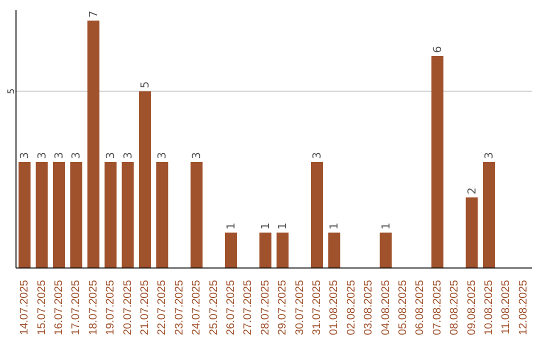 This screenshot has width=540, height=340. What do you see at coordinates (59, 308) in the screenshot?
I see `x-tick-label: 16.07.2025` at bounding box center [59, 308].